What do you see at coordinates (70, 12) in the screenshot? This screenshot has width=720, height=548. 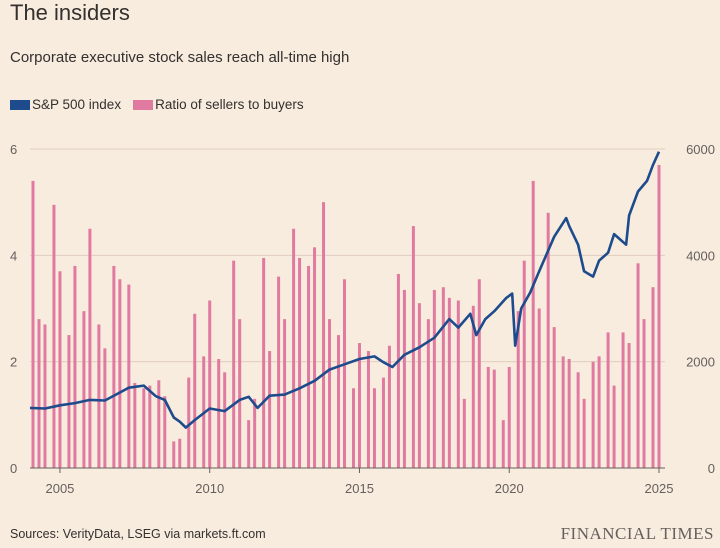 I see `chart-title: The insiders` at bounding box center [70, 12].